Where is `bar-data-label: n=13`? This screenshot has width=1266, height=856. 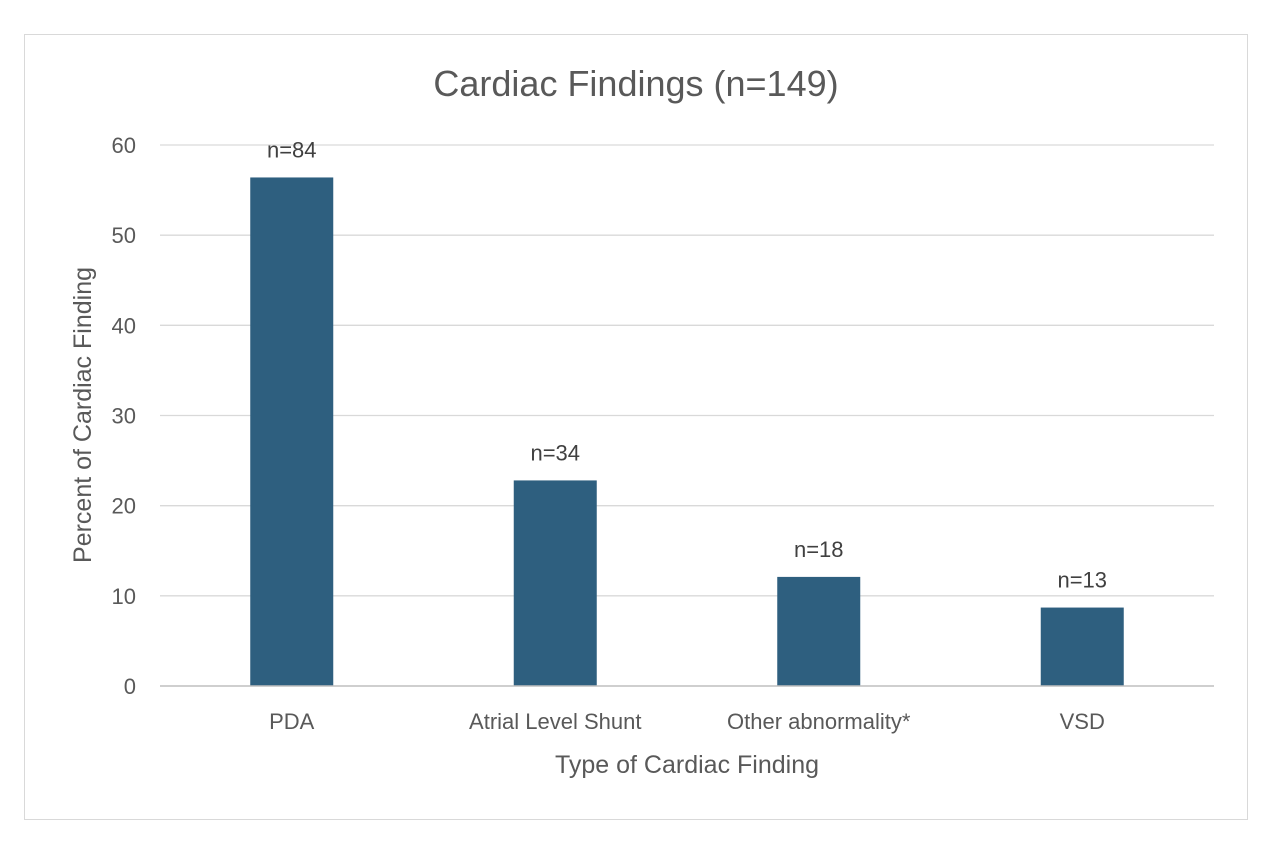
bar-data-label: n=13 is located at coordinates (1082, 580).